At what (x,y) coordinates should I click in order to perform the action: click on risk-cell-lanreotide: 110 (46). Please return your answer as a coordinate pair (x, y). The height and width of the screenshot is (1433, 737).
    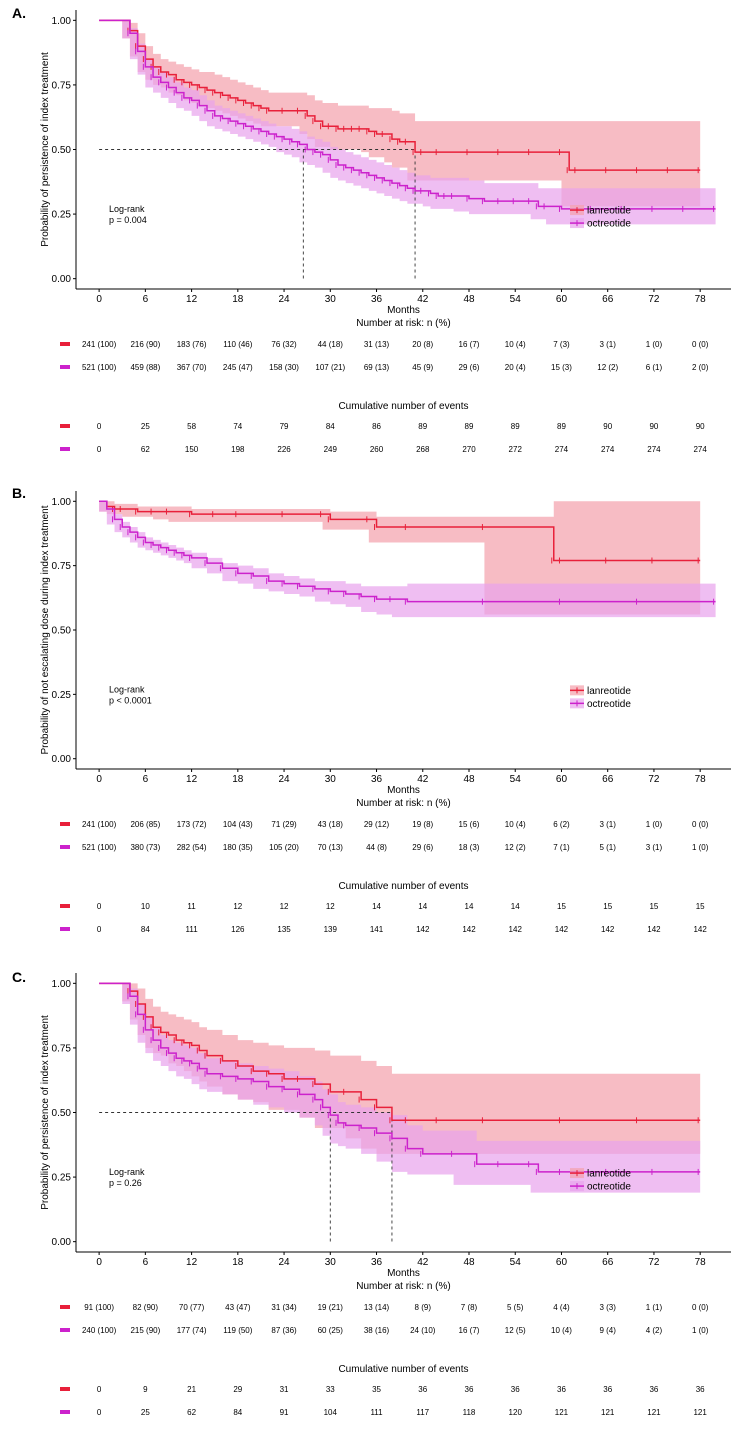
    Looking at the image, I should click on (238, 344).